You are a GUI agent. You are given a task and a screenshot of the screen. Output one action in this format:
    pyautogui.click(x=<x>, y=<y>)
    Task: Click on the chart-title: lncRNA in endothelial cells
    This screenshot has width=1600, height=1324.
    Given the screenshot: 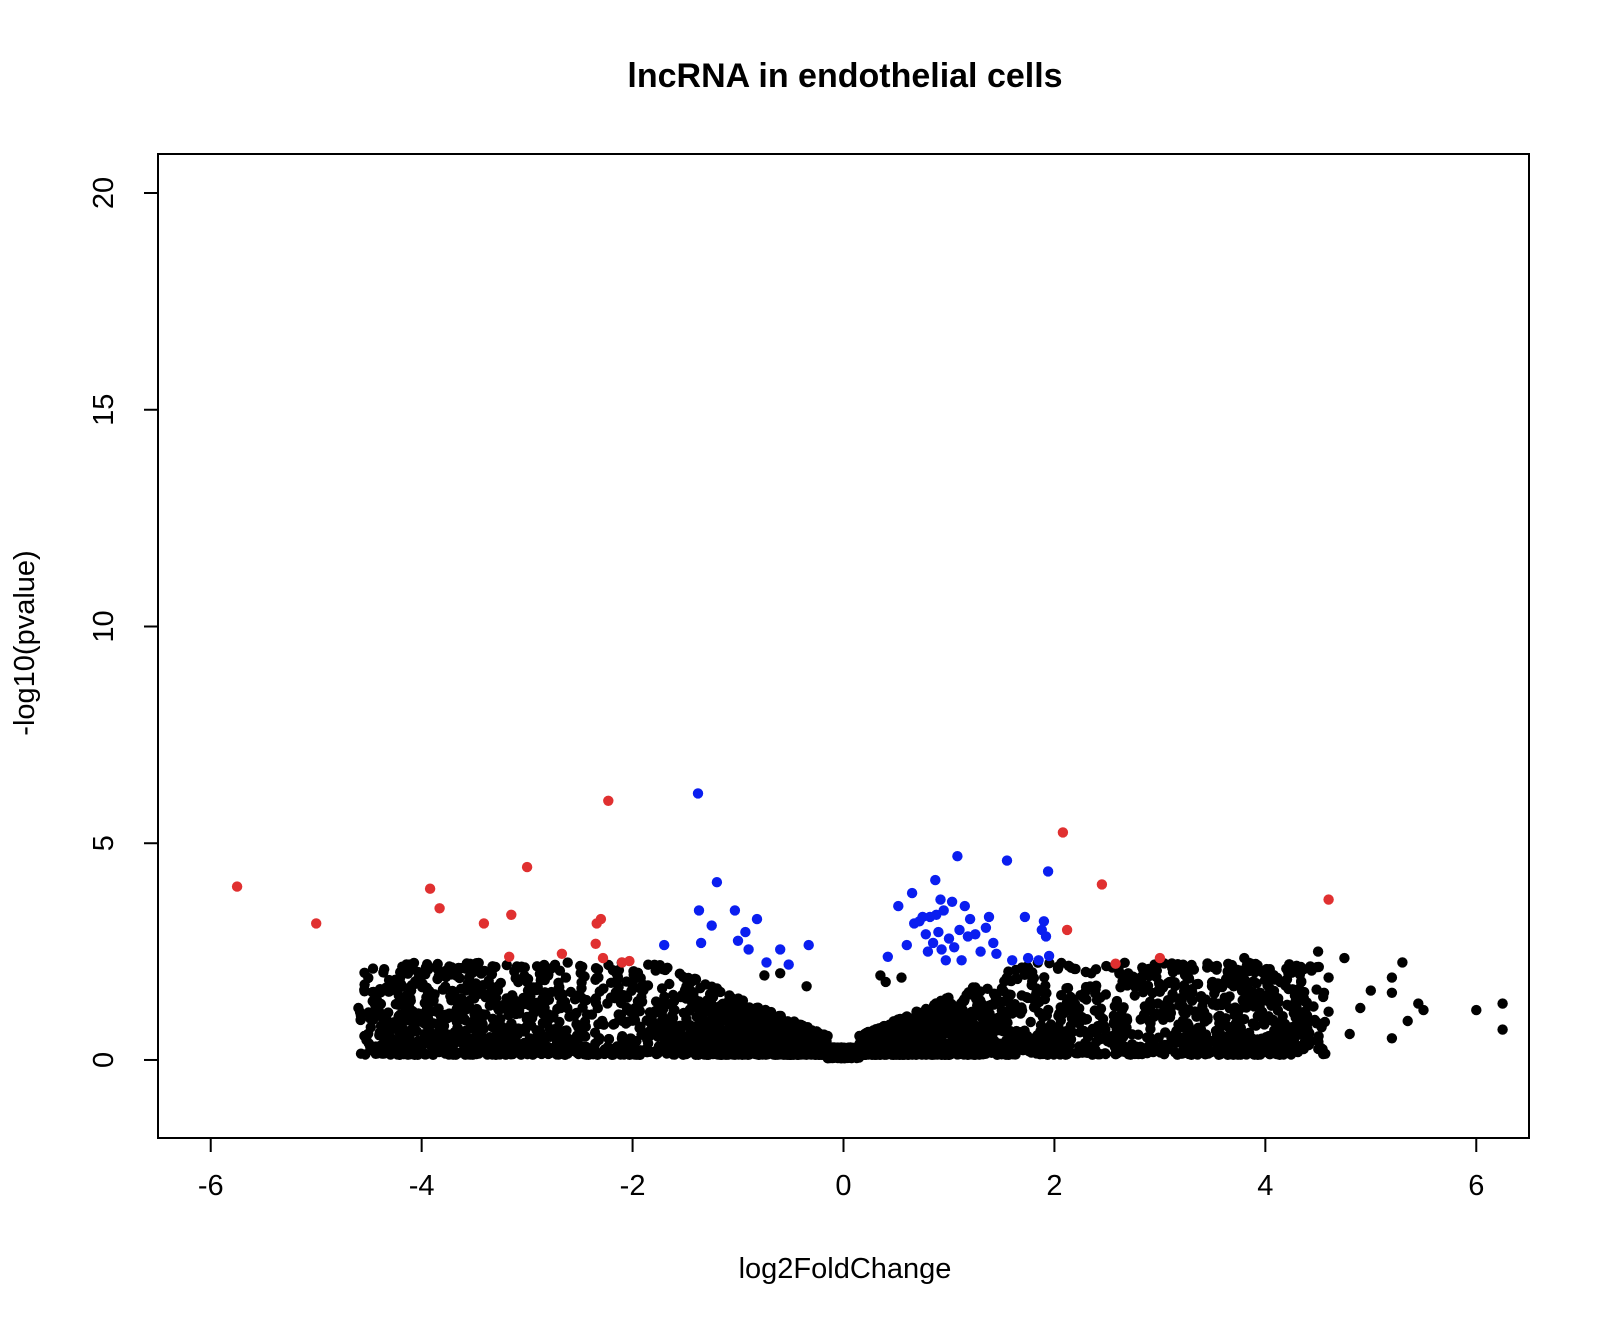 What is the action you would take?
    pyautogui.click(x=844, y=76)
    